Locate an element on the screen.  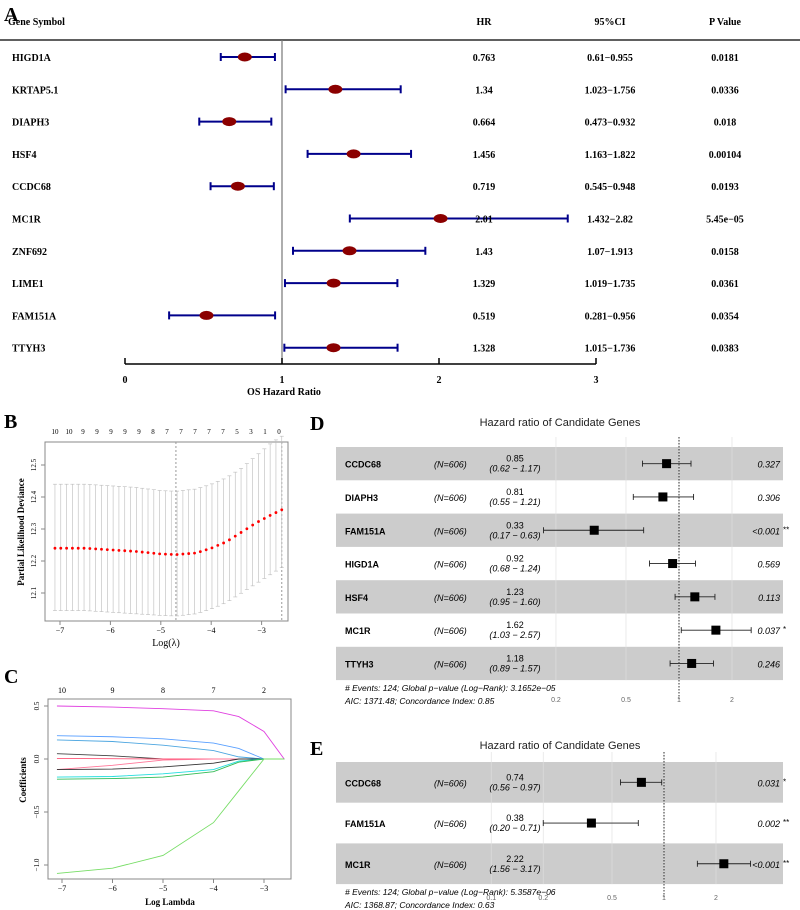
p-value: 0.327 is located at coordinates (769, 465).